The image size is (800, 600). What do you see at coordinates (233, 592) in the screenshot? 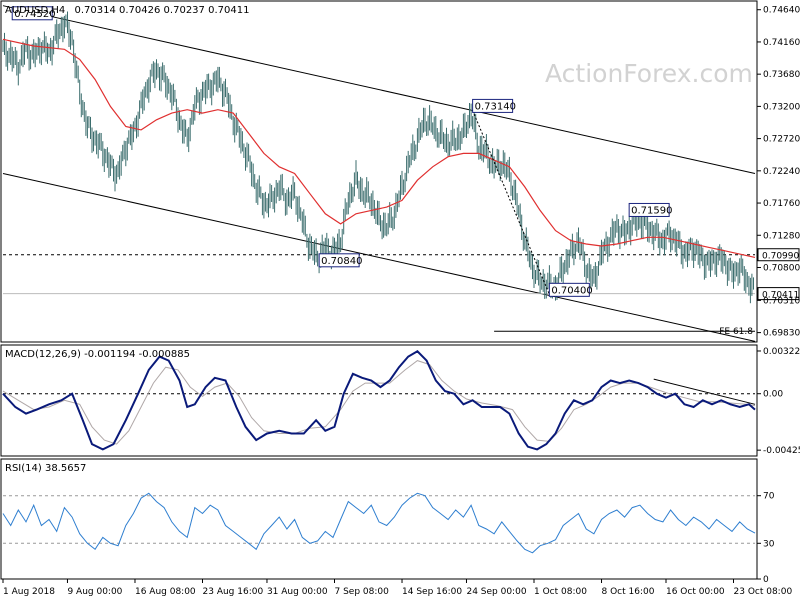
I see `x-tick-label: 23 Aug 16:00` at bounding box center [233, 592].